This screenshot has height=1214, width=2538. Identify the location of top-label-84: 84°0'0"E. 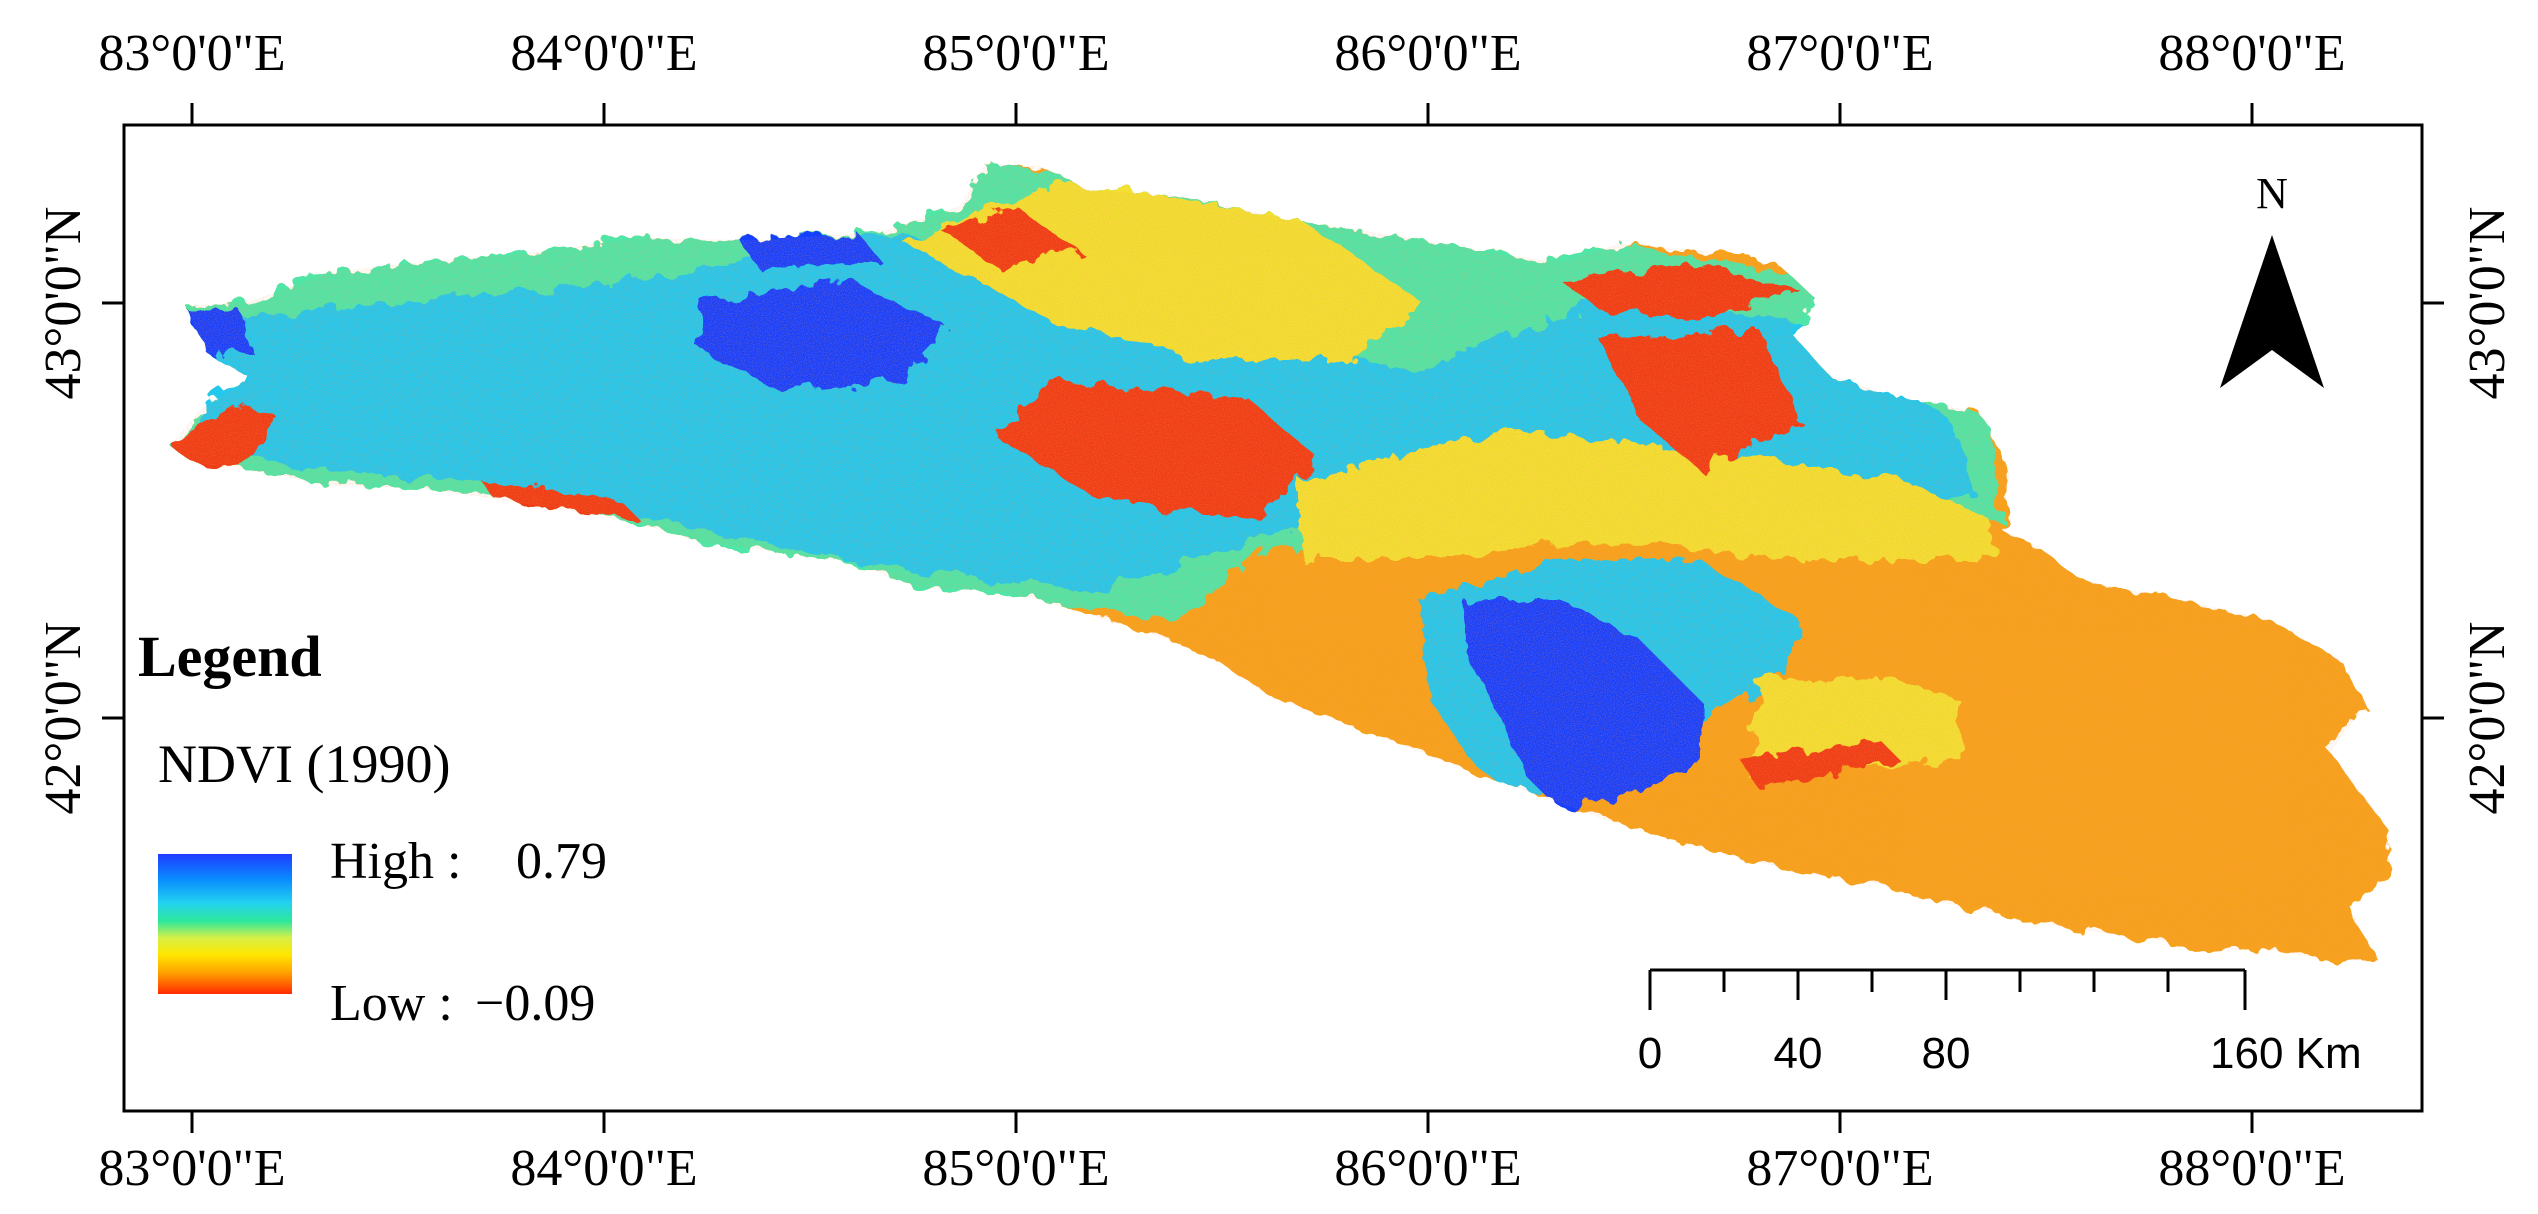
(603, 53).